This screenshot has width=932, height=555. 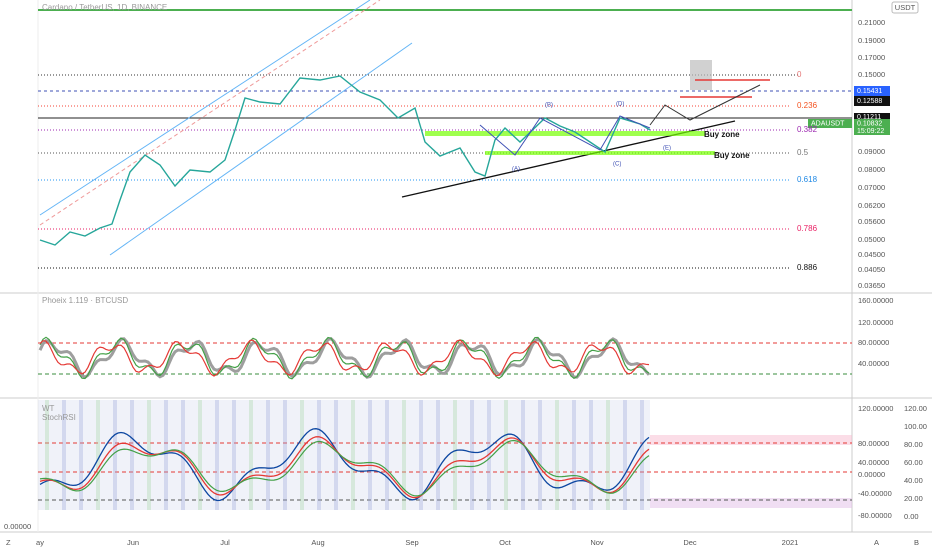 What do you see at coordinates (871, 187) in the screenshot?
I see `price-axis-label: 0.07000` at bounding box center [871, 187].